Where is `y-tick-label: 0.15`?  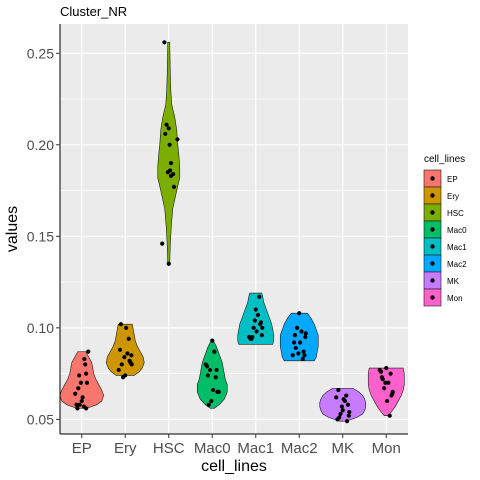 y-tick-label: 0.15 is located at coordinates (40, 236).